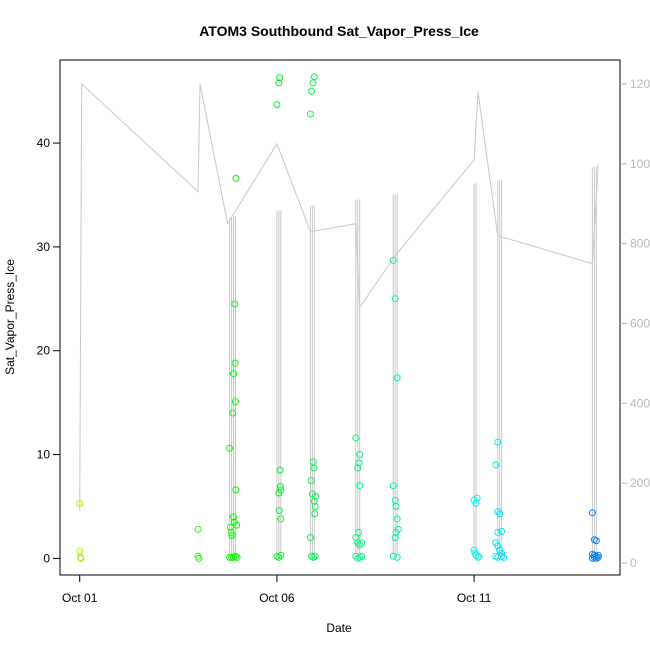 Image resolution: width=650 pixels, height=650 pixels. Describe the element at coordinates (640, 483) in the screenshot. I see `y2-tick-label: 2000` at that location.